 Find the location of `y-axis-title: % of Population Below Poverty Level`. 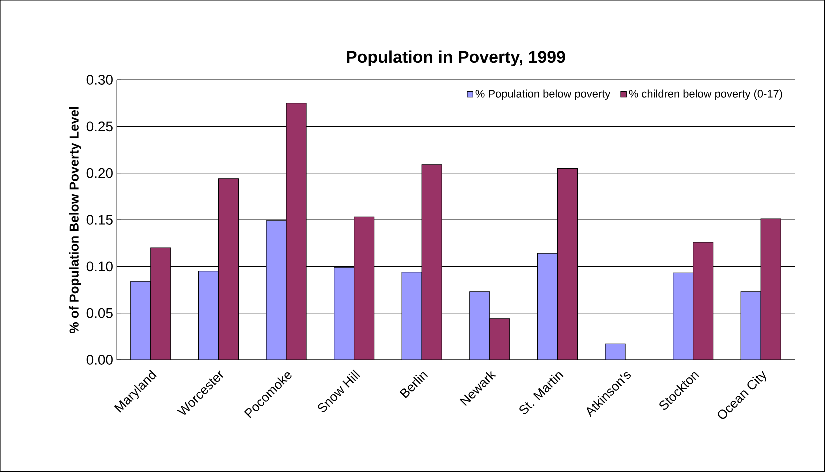

y-axis-title: % of Population Below Poverty Level is located at coordinates (75, 220).